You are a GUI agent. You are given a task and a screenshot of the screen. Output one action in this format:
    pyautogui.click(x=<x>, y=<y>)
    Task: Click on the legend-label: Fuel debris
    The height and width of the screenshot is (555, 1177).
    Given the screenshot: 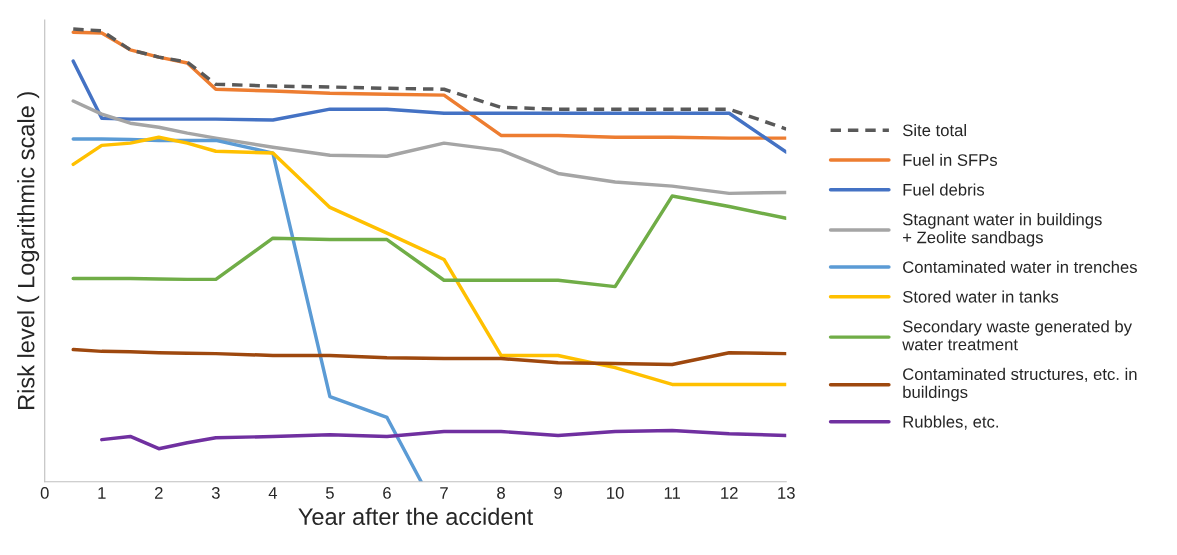 What is the action you would take?
    pyautogui.click(x=944, y=189)
    